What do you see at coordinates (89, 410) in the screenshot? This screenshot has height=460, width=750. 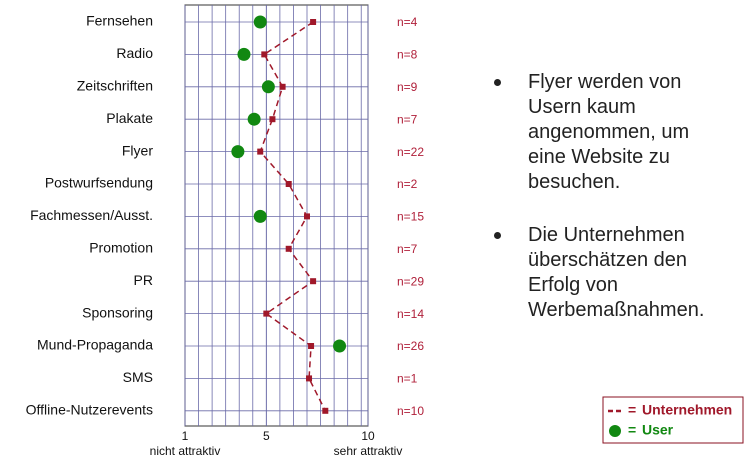 I see `category-label: Offline-Nutzerevents` at bounding box center [89, 410].